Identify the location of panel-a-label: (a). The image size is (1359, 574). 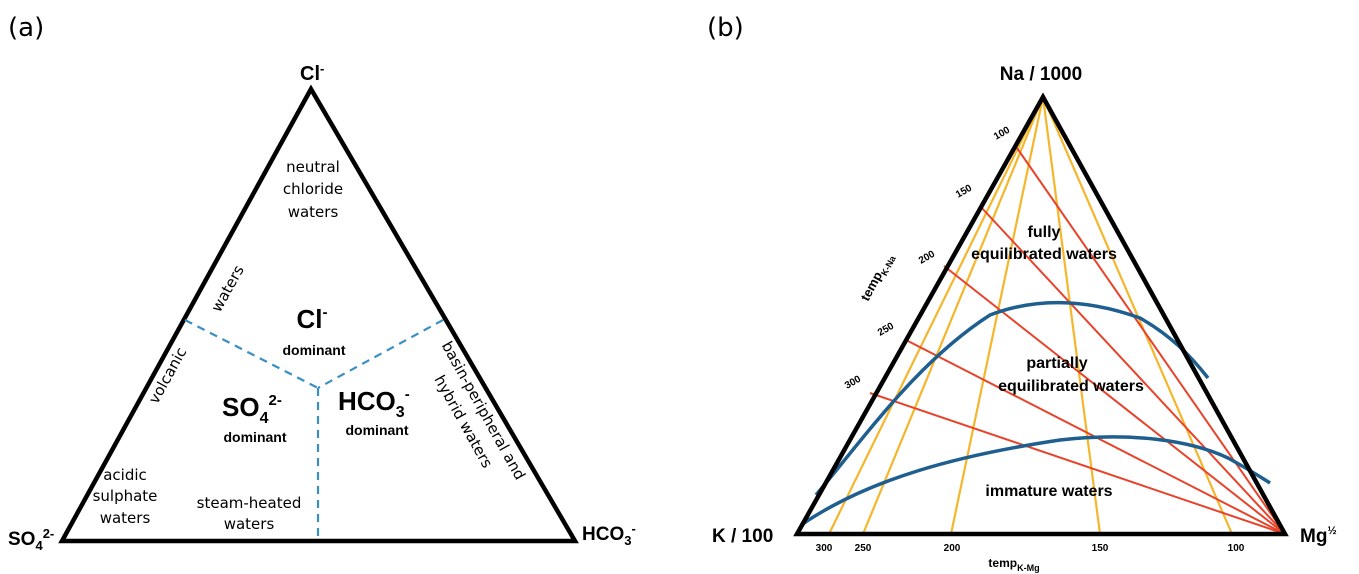
(26, 28).